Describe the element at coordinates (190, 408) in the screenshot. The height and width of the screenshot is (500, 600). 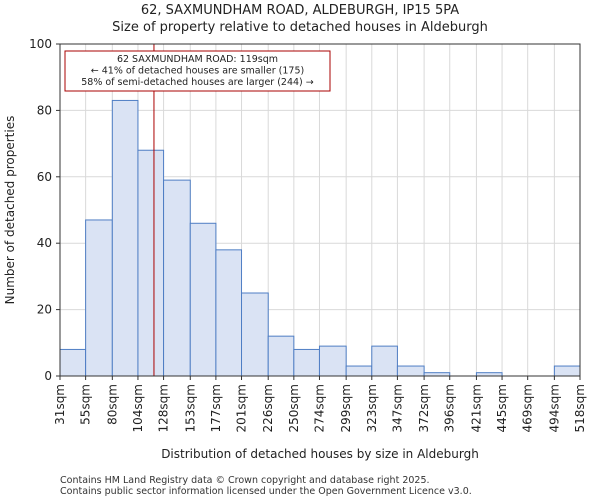
I see `x-tick-label-5: 153sqm` at that location.